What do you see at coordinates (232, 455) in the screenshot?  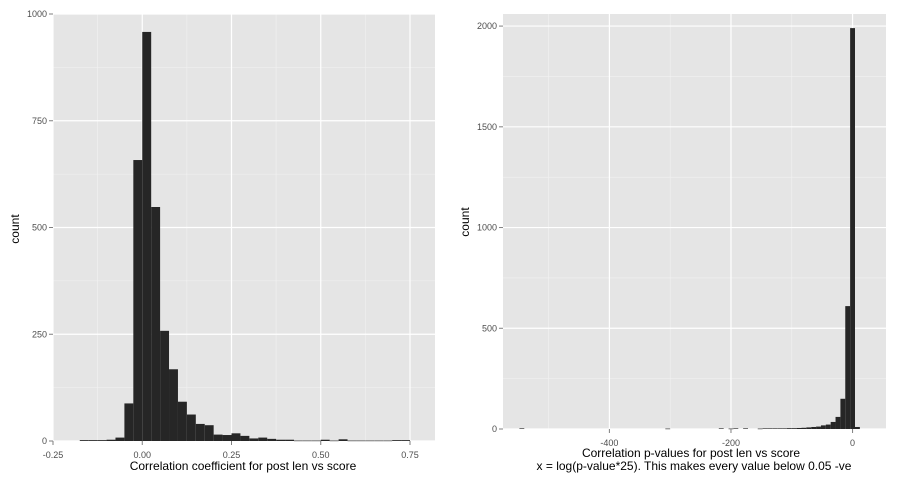 I see `x-tick-label: 0.25` at bounding box center [232, 455].